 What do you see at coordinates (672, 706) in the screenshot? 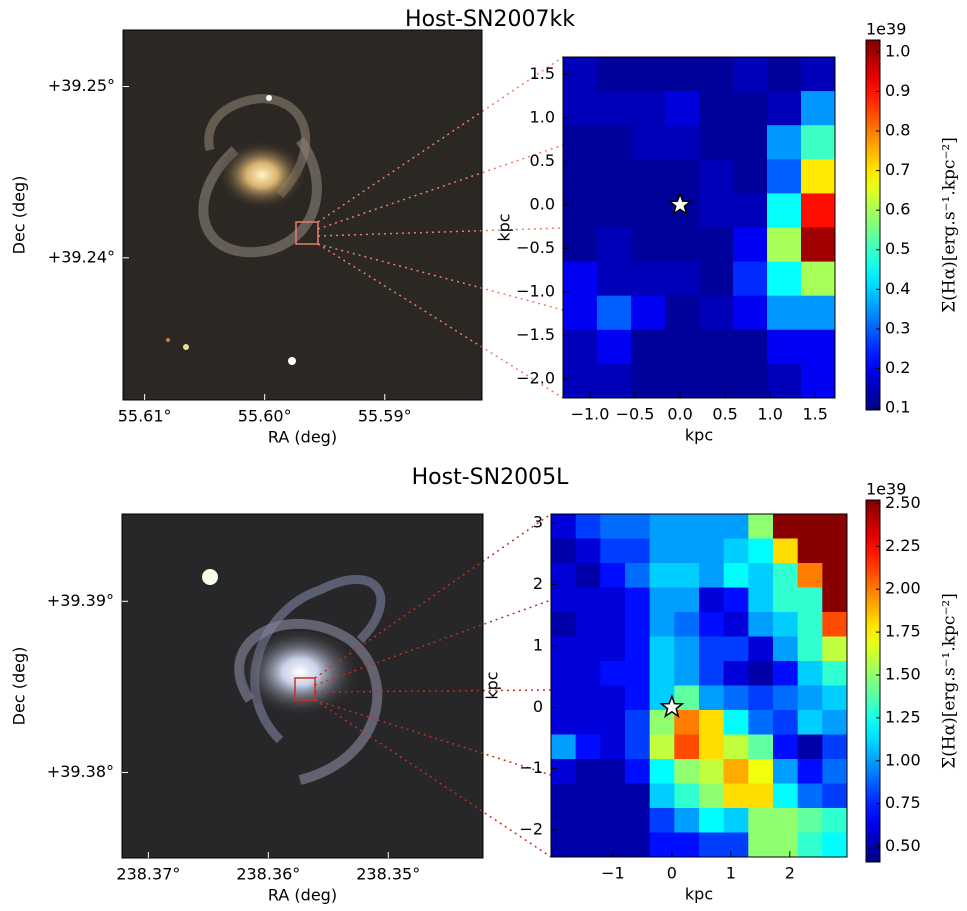
I see `sn-star` at bounding box center [672, 706].